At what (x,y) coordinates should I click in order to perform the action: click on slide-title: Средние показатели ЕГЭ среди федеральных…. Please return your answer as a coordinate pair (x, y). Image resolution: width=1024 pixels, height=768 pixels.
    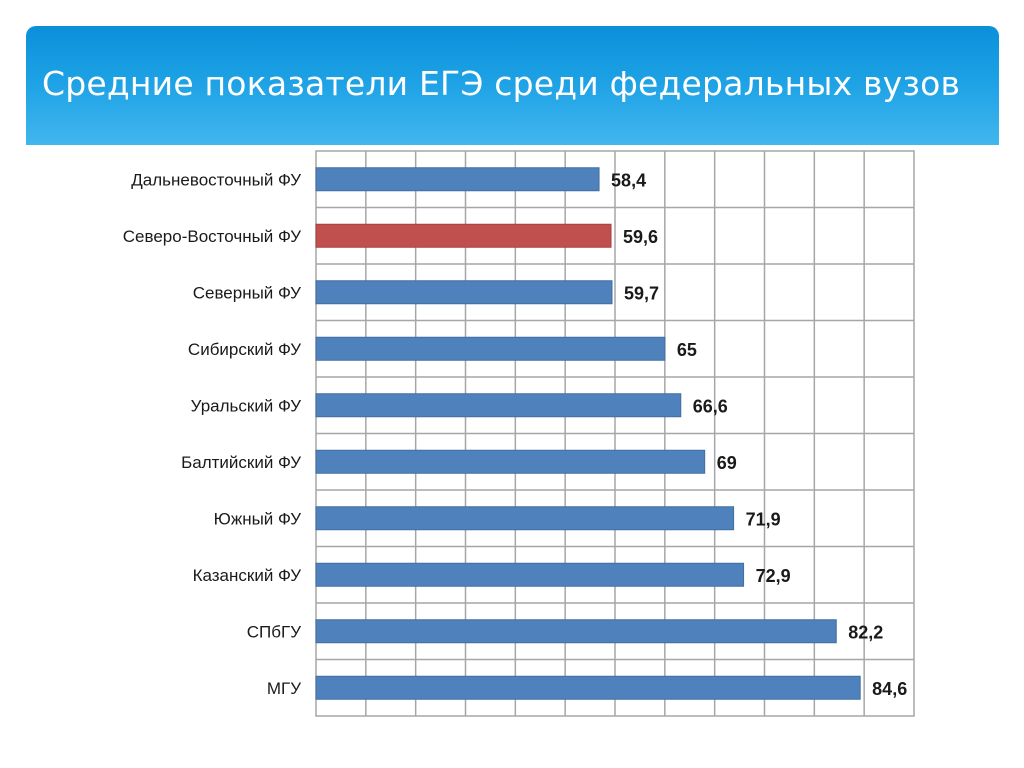
    Looking at the image, I should click on (501, 83).